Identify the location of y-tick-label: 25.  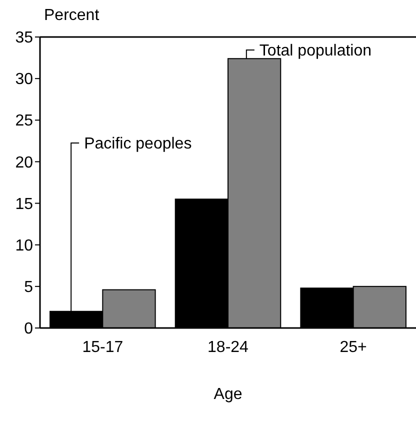
(24, 121).